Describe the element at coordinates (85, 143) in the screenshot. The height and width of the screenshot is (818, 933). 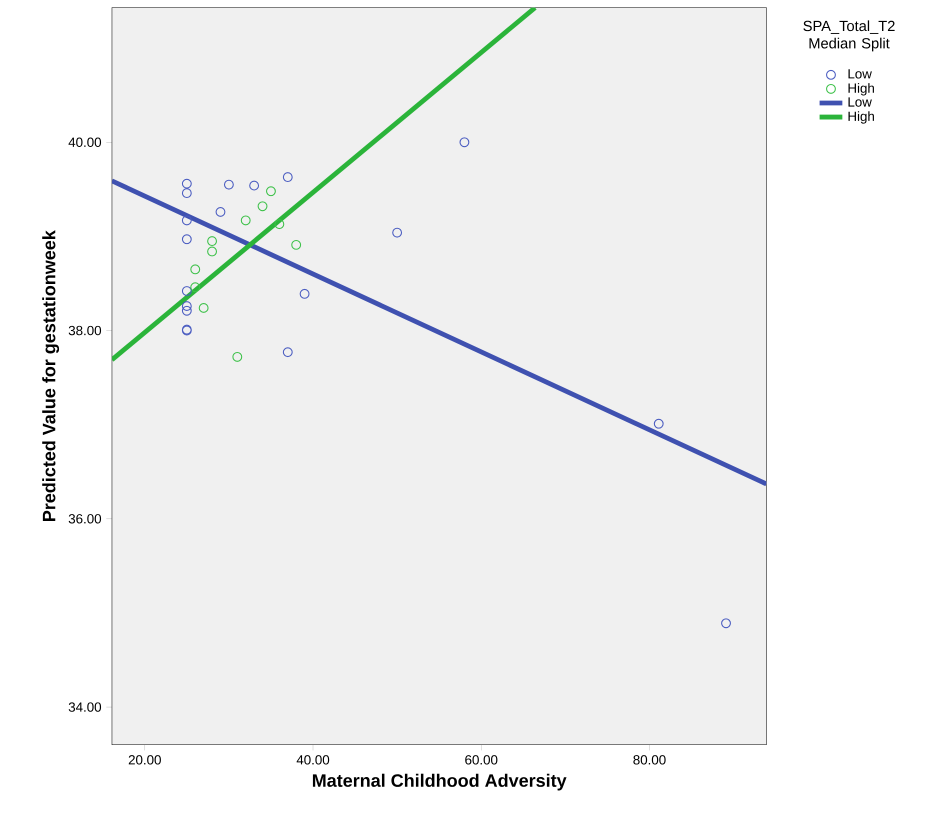
I see `y-tick-label: 40.00` at that location.